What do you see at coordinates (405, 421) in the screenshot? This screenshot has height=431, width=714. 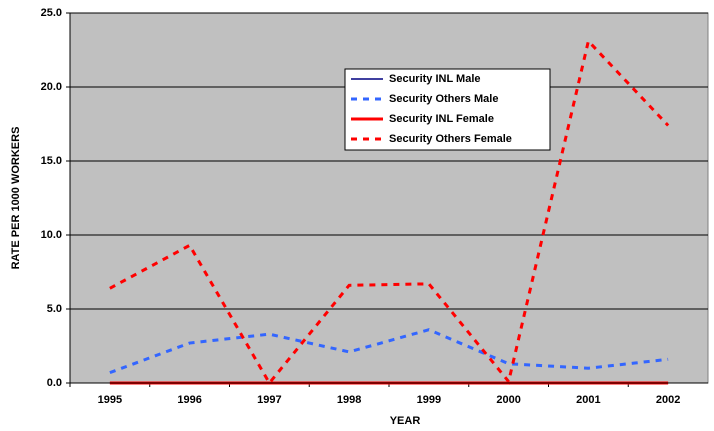 I see `x-axis-label: YEAR` at bounding box center [405, 421].